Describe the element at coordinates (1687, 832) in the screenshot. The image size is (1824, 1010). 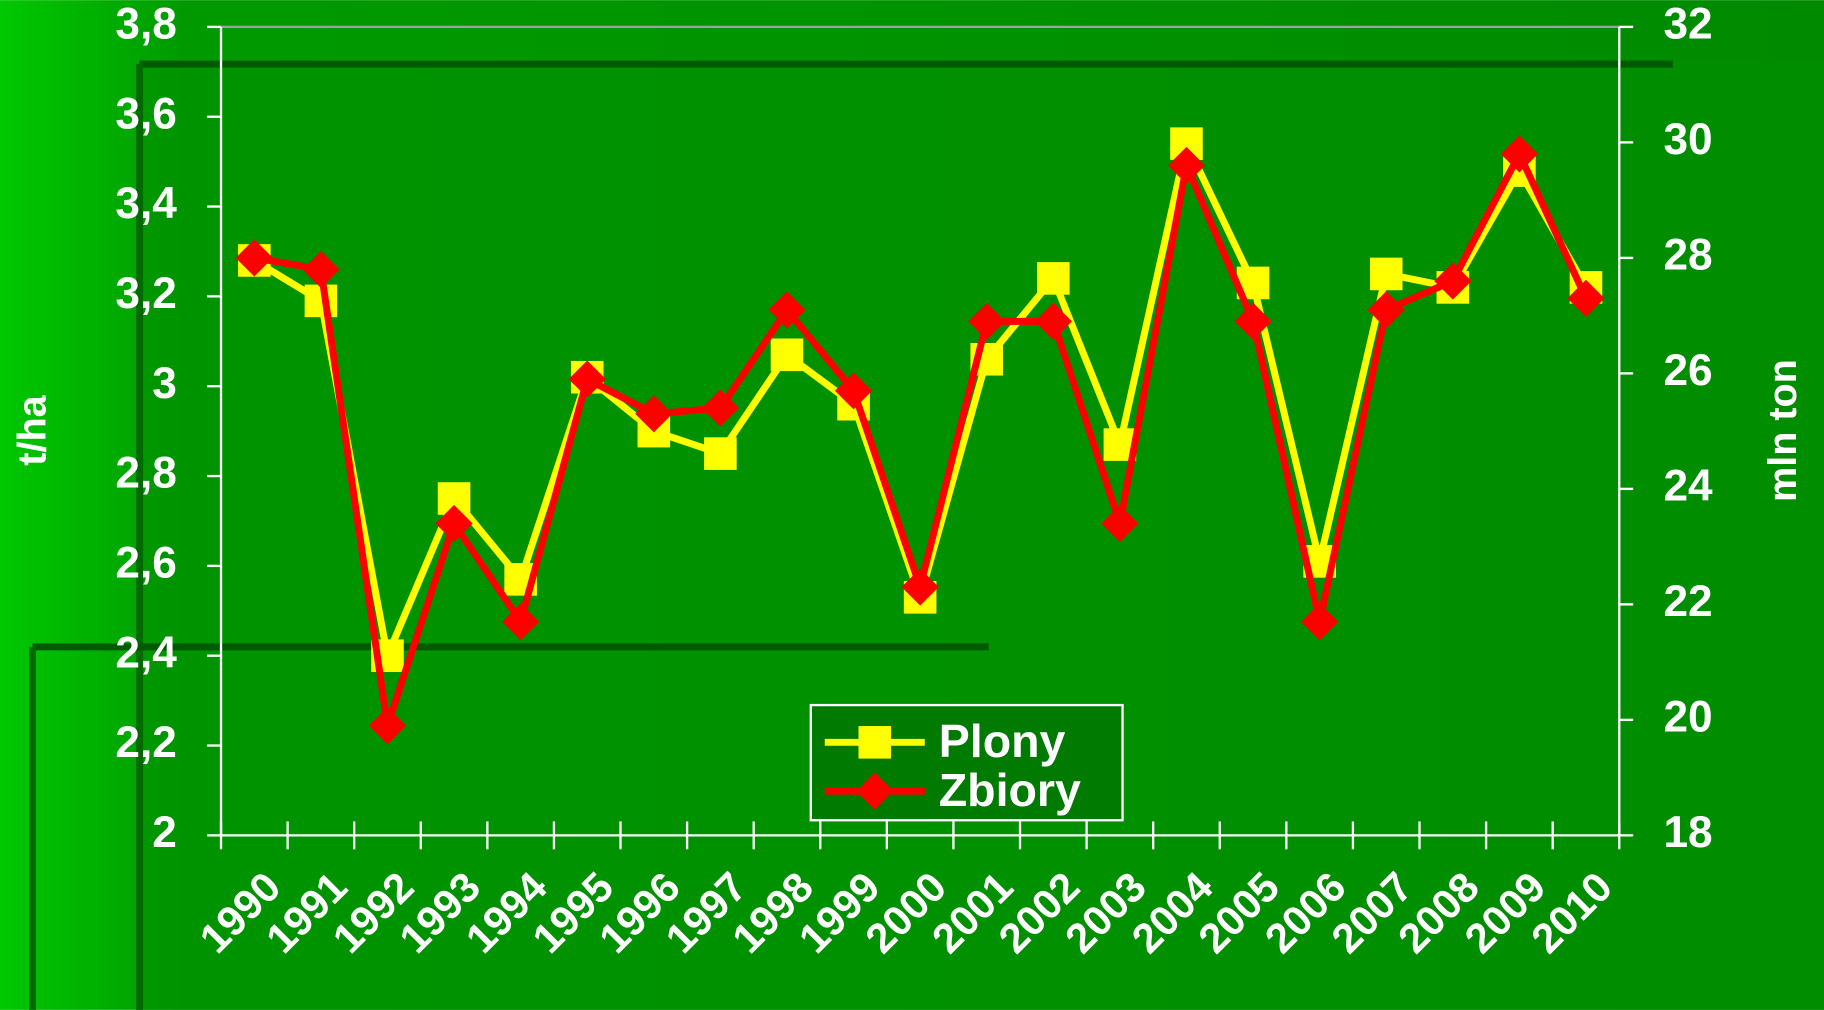
I see `y2-tick-label: 18` at that location.